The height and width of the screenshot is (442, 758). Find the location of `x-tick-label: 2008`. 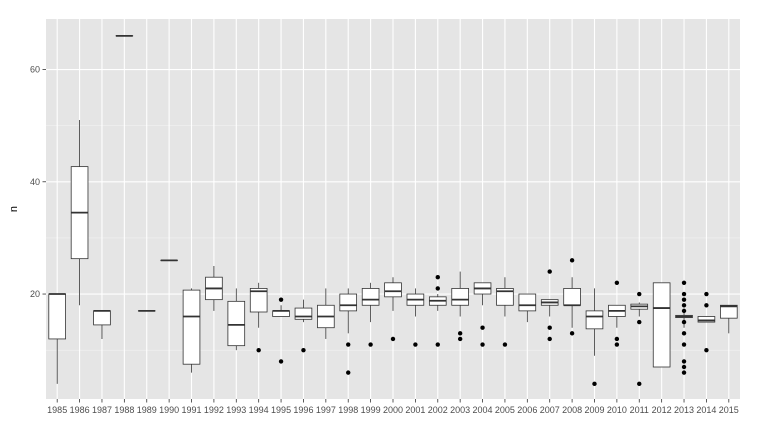

x-tick-label: 2008 is located at coordinates (572, 410).